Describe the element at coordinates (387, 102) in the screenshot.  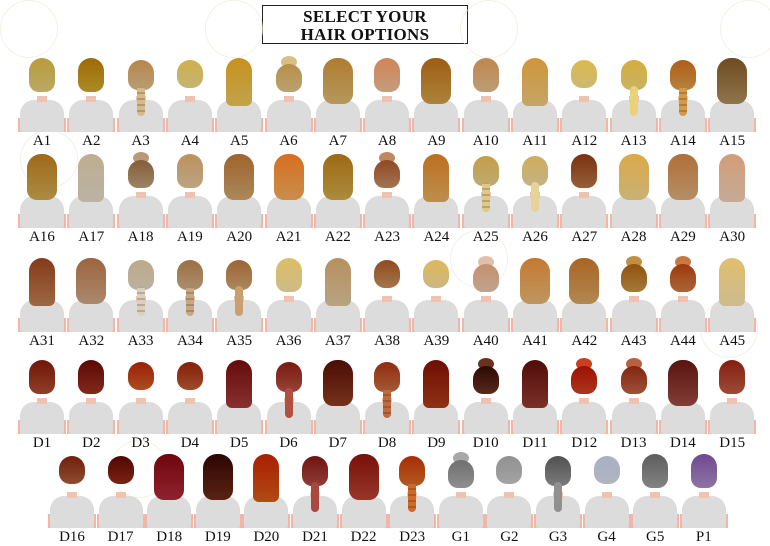
I see `hair-option-a8: A8` at that location.